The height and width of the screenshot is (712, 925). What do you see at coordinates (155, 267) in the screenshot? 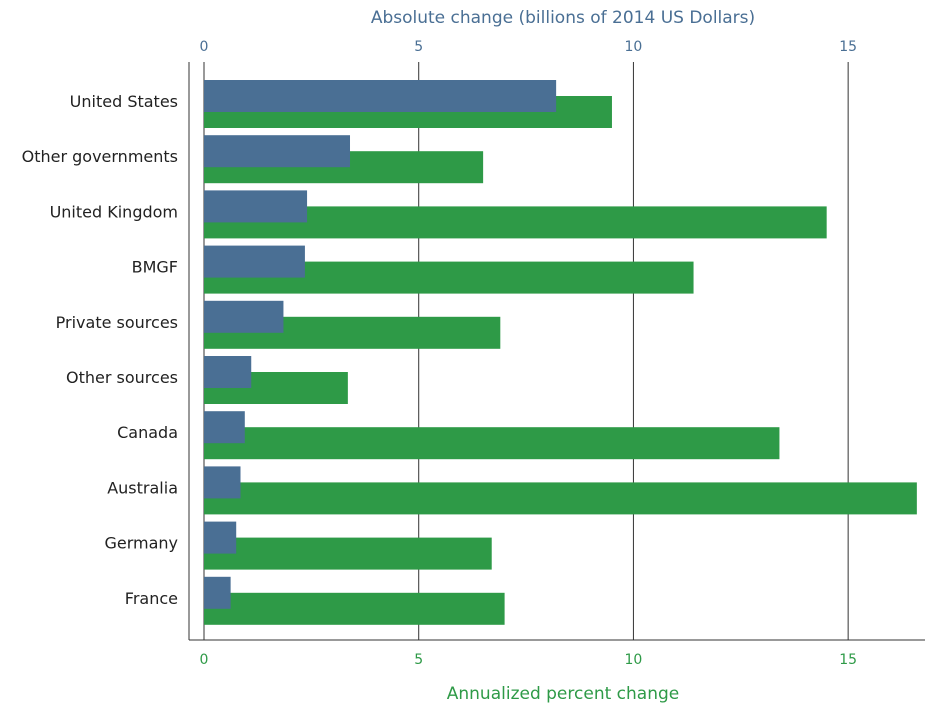
I see `category-label: BMGF` at bounding box center [155, 267].